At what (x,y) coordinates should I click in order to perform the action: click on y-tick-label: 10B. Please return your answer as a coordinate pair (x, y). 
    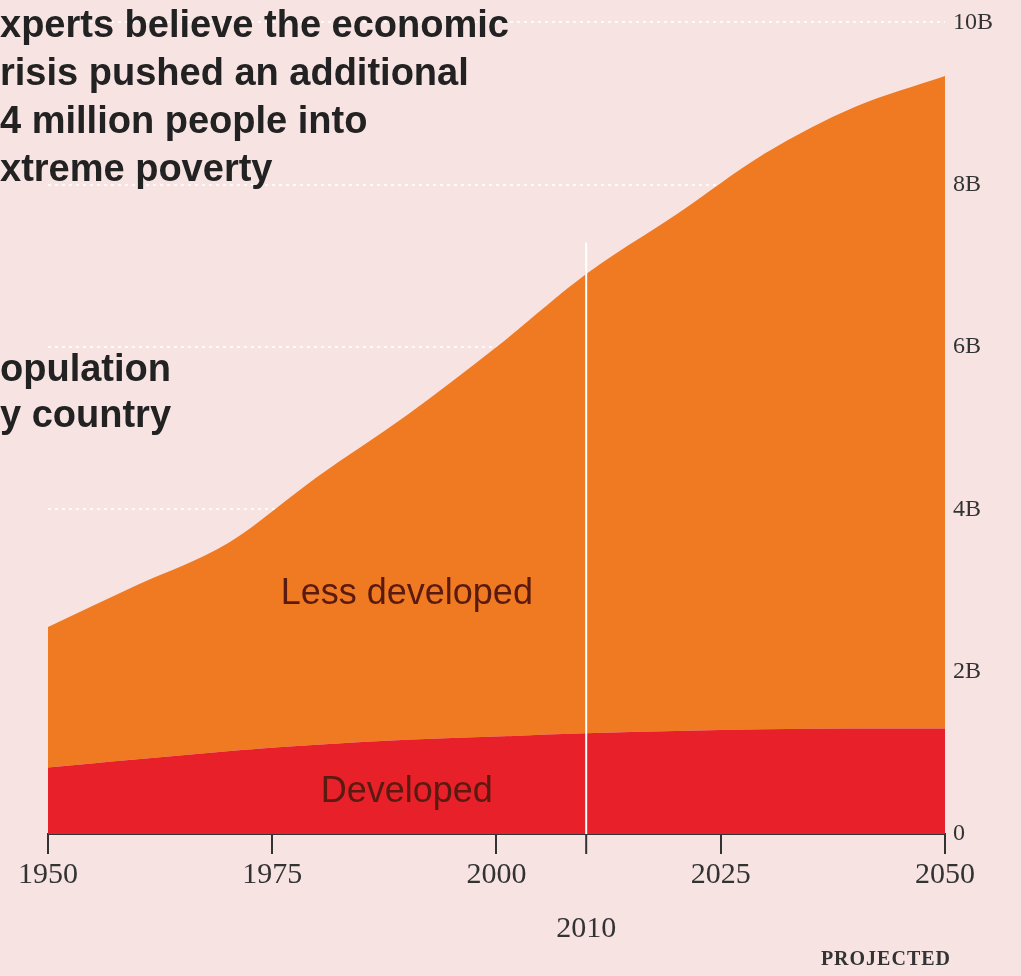
    Looking at the image, I should click on (973, 20).